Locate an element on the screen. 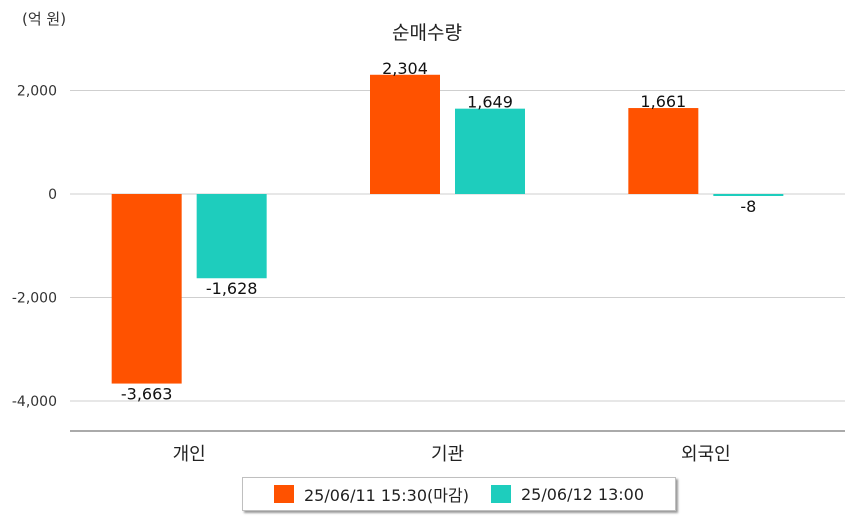 The width and height of the screenshot is (854, 520). legend: 25/06/11 15:30(마감) 25/06/12 13:00 is located at coordinates (459, 494).